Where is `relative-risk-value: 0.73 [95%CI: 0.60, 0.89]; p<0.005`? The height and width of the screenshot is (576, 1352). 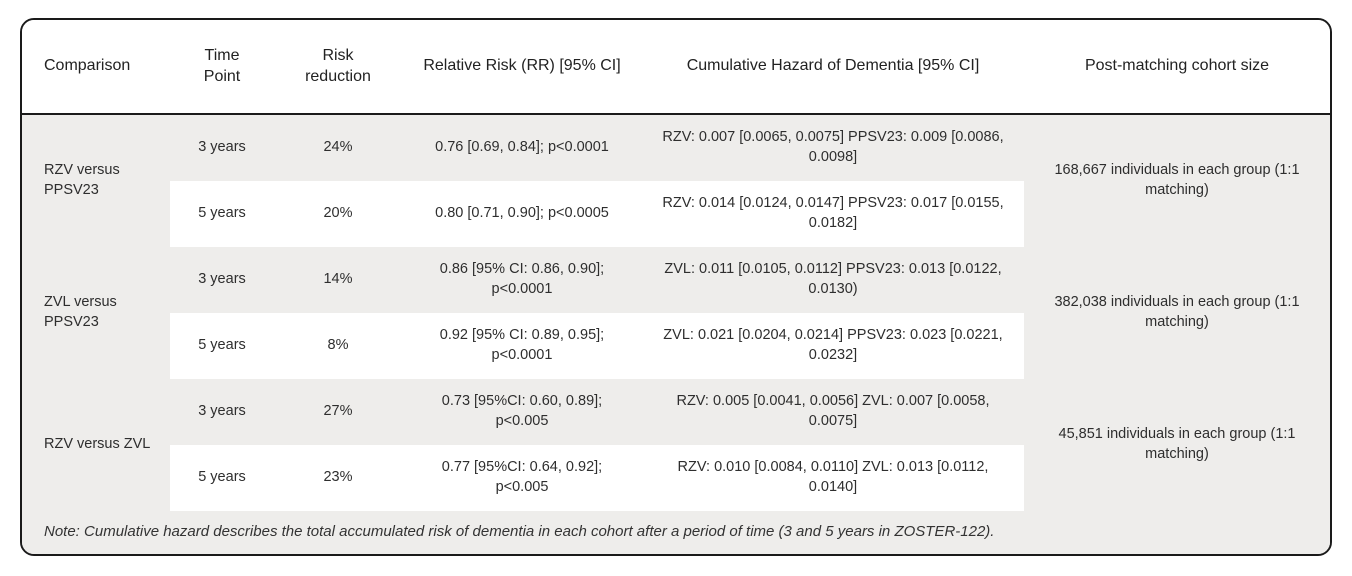
relative-risk-value: 0.73 [95%CI: 0.60, 0.89]; p<0.005 is located at coordinates (522, 411).